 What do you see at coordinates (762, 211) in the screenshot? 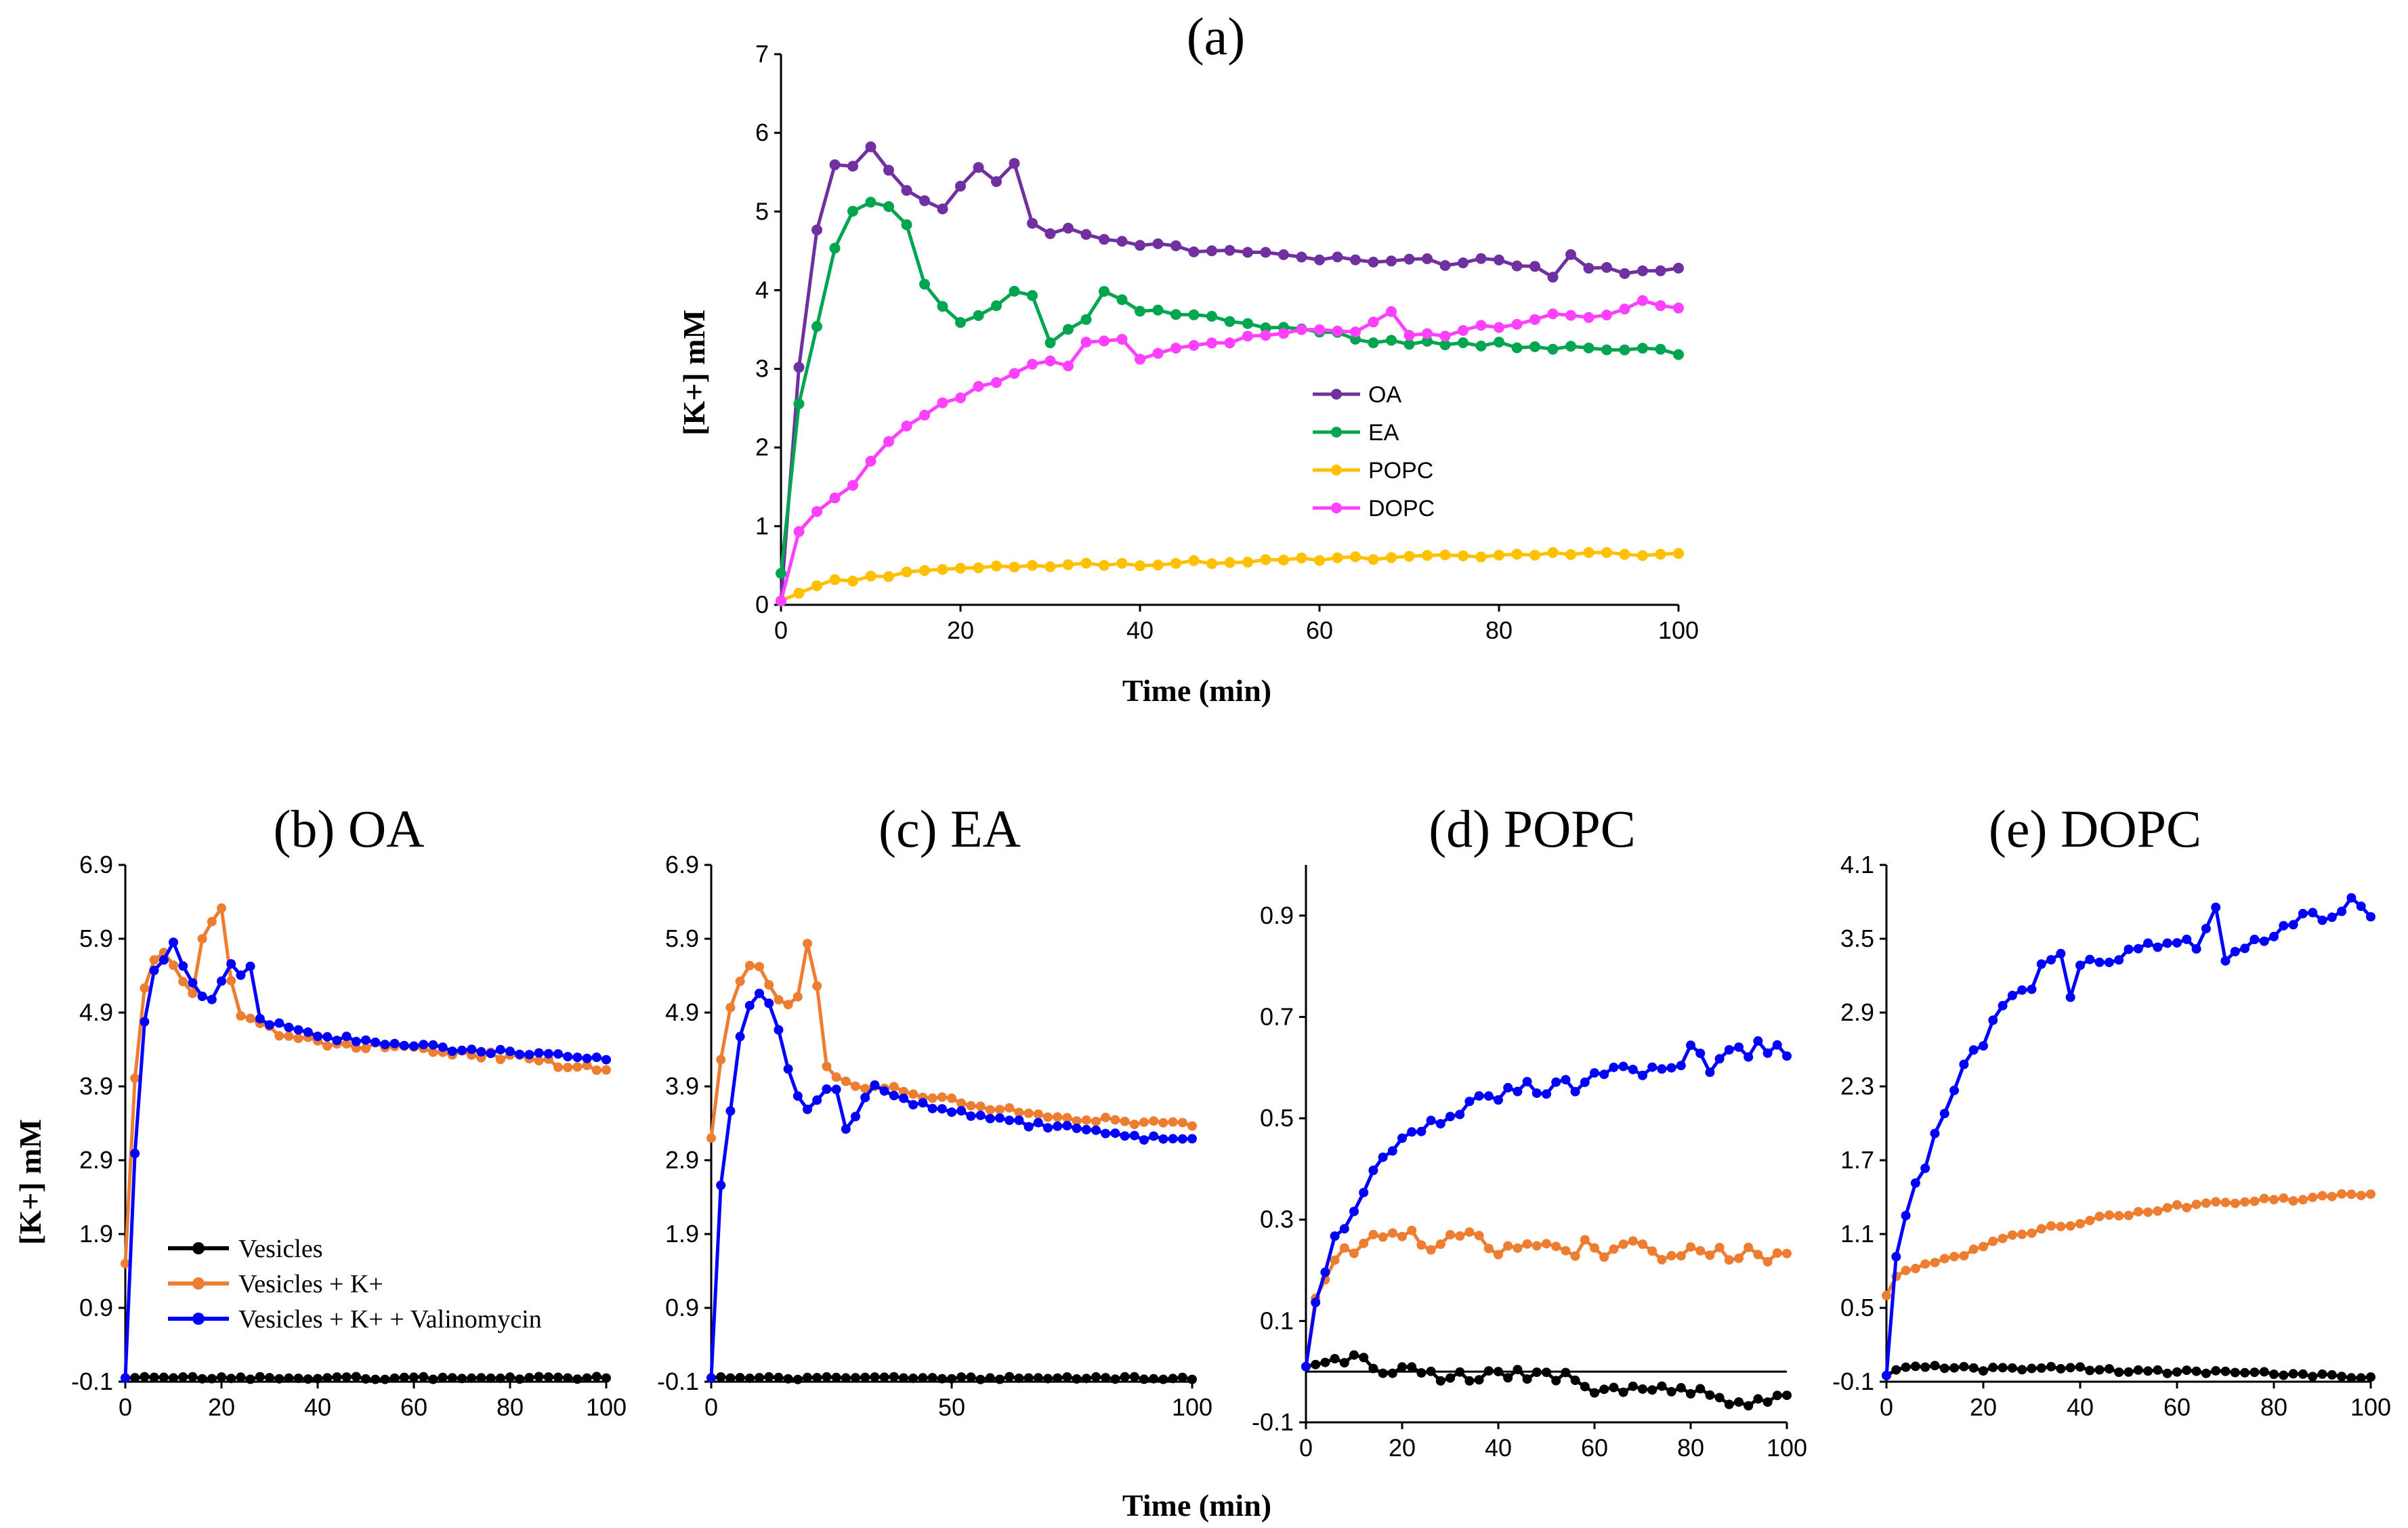
I see `y-tick-label: 5` at bounding box center [762, 211].